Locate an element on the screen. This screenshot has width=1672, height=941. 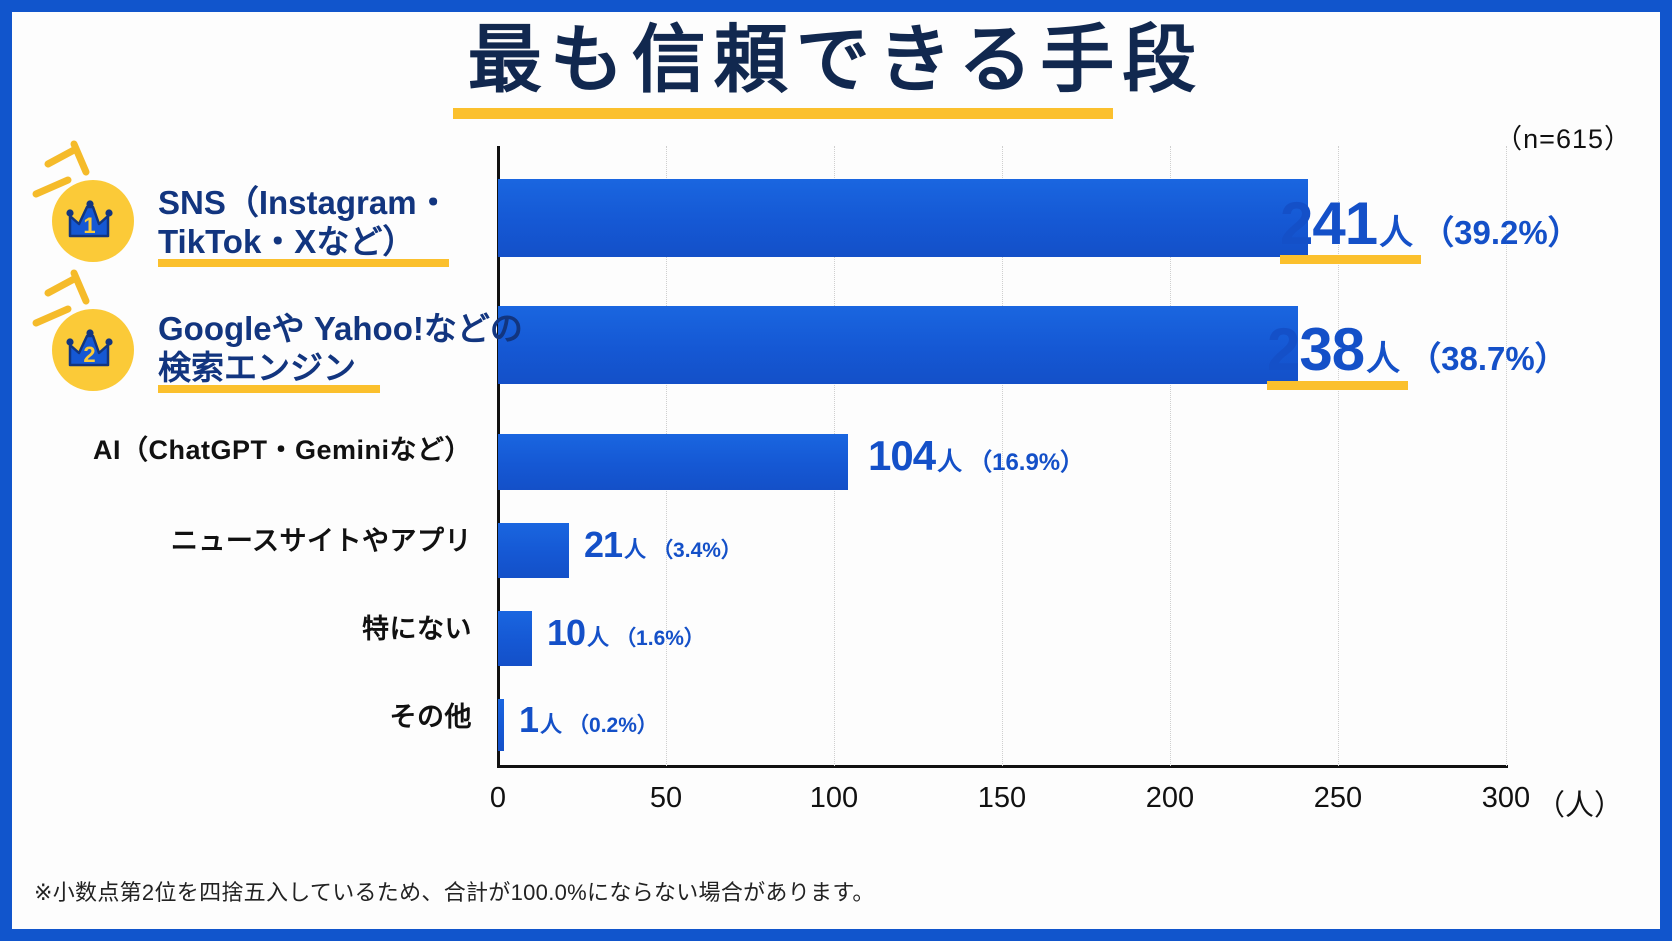
value-label-row-3: 104人 （16.9%） is located at coordinates (976, 456).